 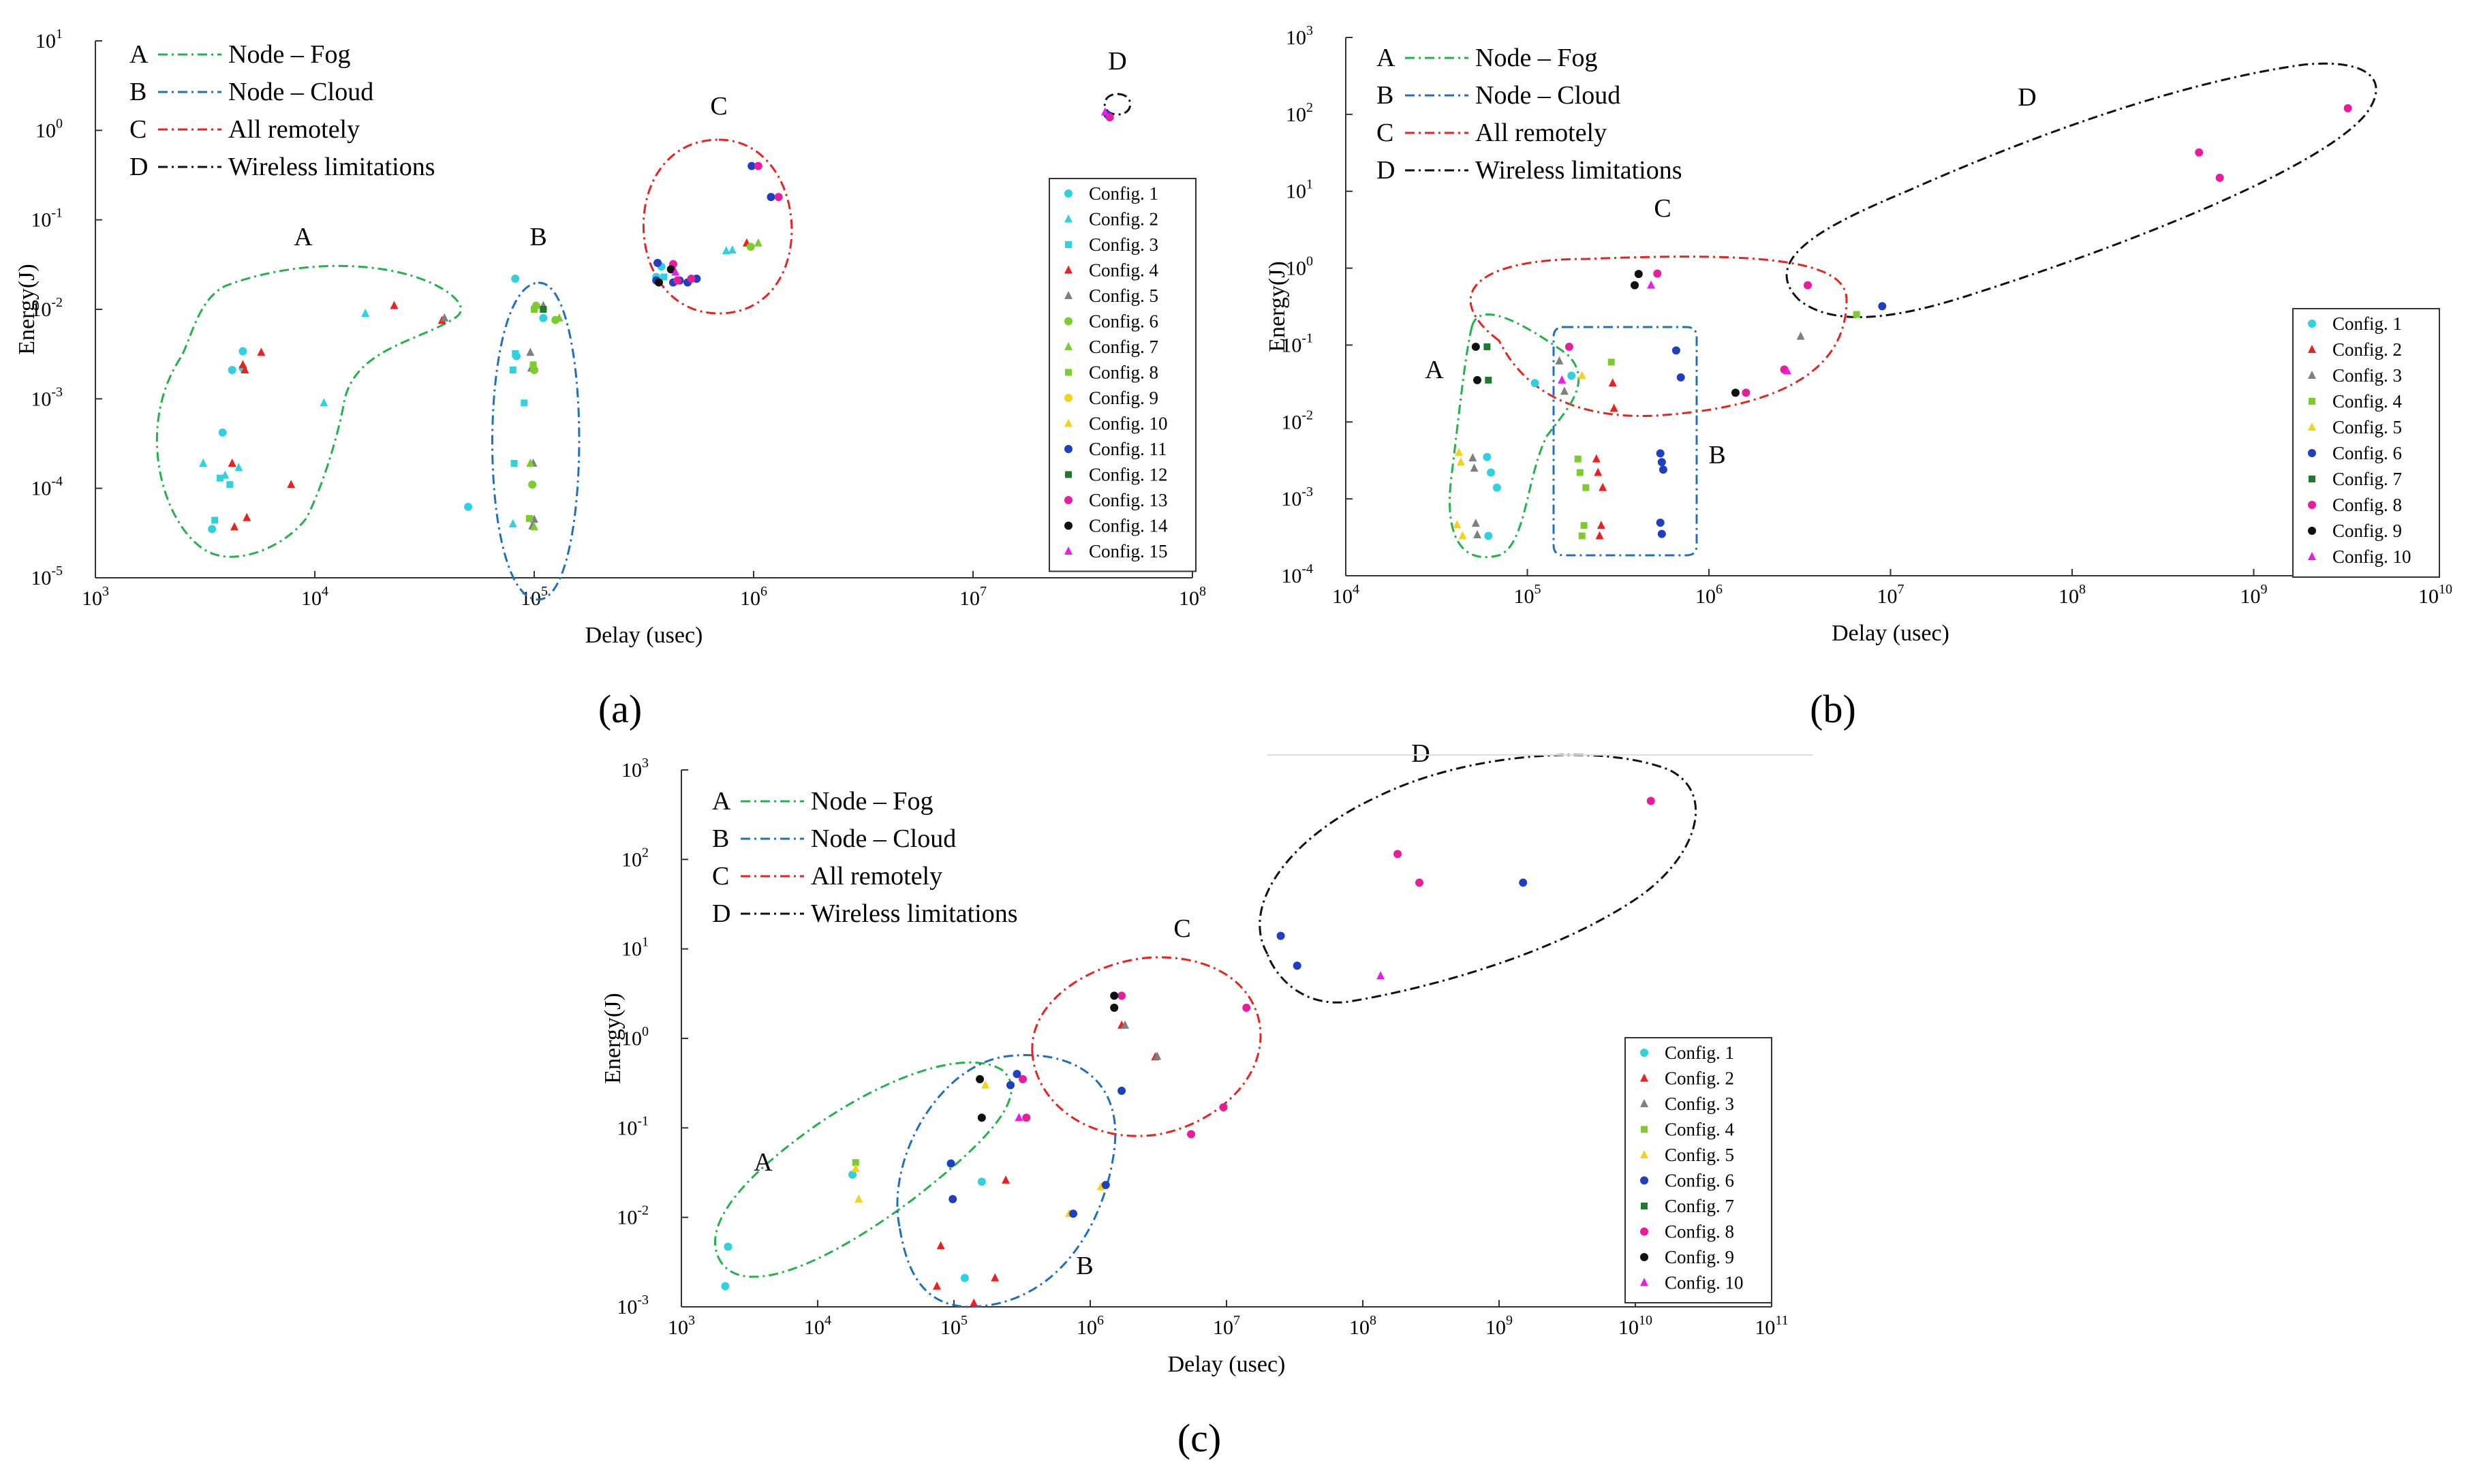 I want to click on x-axis-label: Delay (usec), so click(x=644, y=636).